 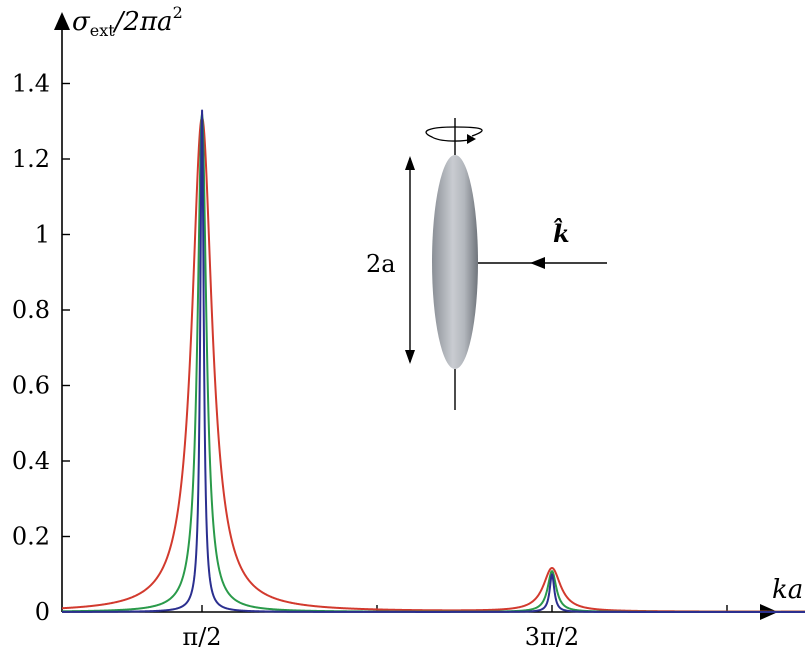 What do you see at coordinates (31, 386) in the screenshot?
I see `y-tick-label: 0.6` at bounding box center [31, 386].